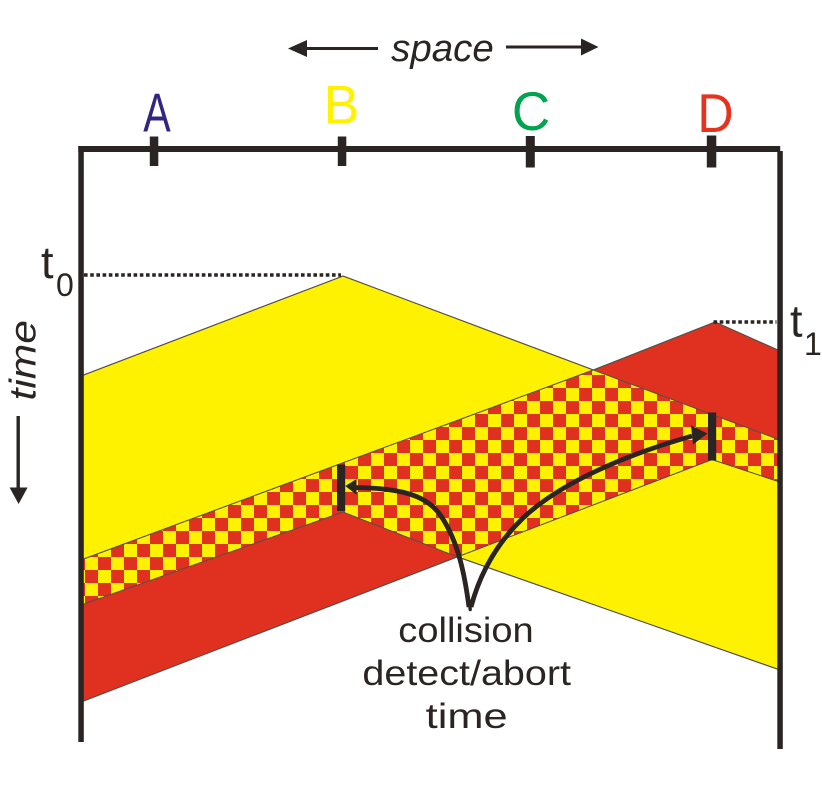 The width and height of the screenshot is (822, 797). What do you see at coordinates (715, 113) in the screenshot?
I see `svg-text: D` at bounding box center [715, 113].